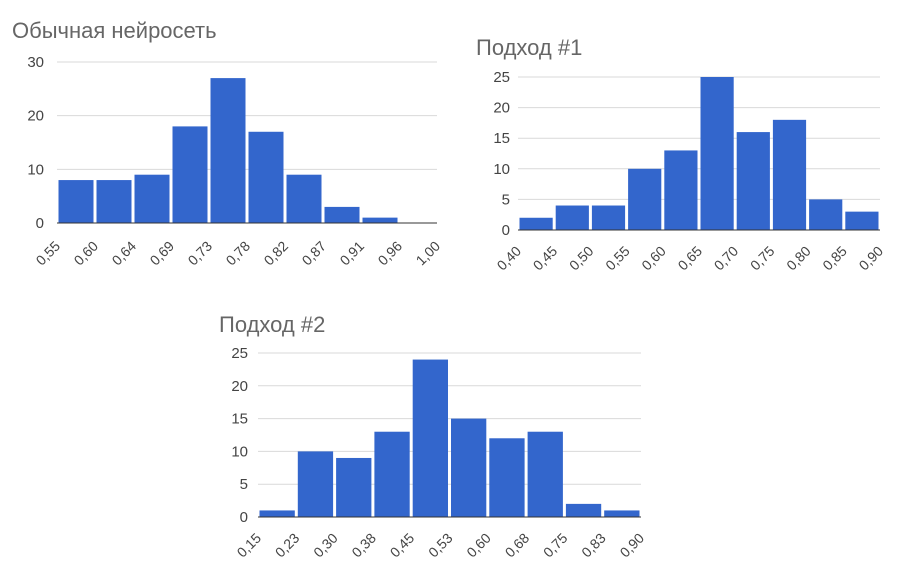 This screenshot has width=904, height=588. What do you see at coordinates (726, 258) in the screenshot?
I see `x-tick-label: 0,70` at bounding box center [726, 258].